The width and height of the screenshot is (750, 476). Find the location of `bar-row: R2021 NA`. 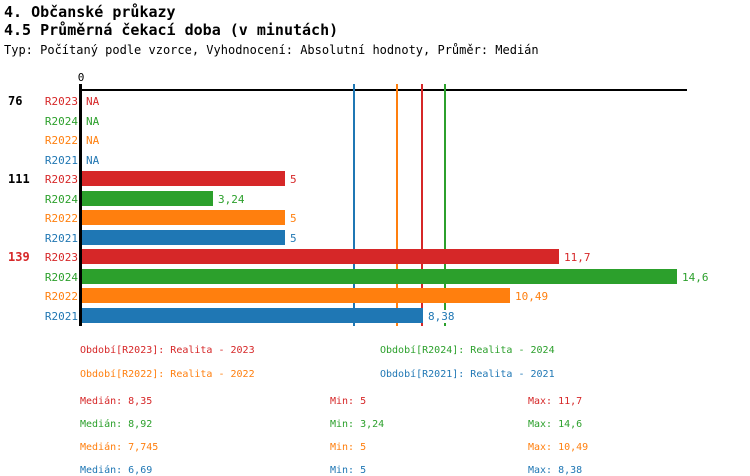

bar-row: R2021 NA is located at coordinates (375, 160).